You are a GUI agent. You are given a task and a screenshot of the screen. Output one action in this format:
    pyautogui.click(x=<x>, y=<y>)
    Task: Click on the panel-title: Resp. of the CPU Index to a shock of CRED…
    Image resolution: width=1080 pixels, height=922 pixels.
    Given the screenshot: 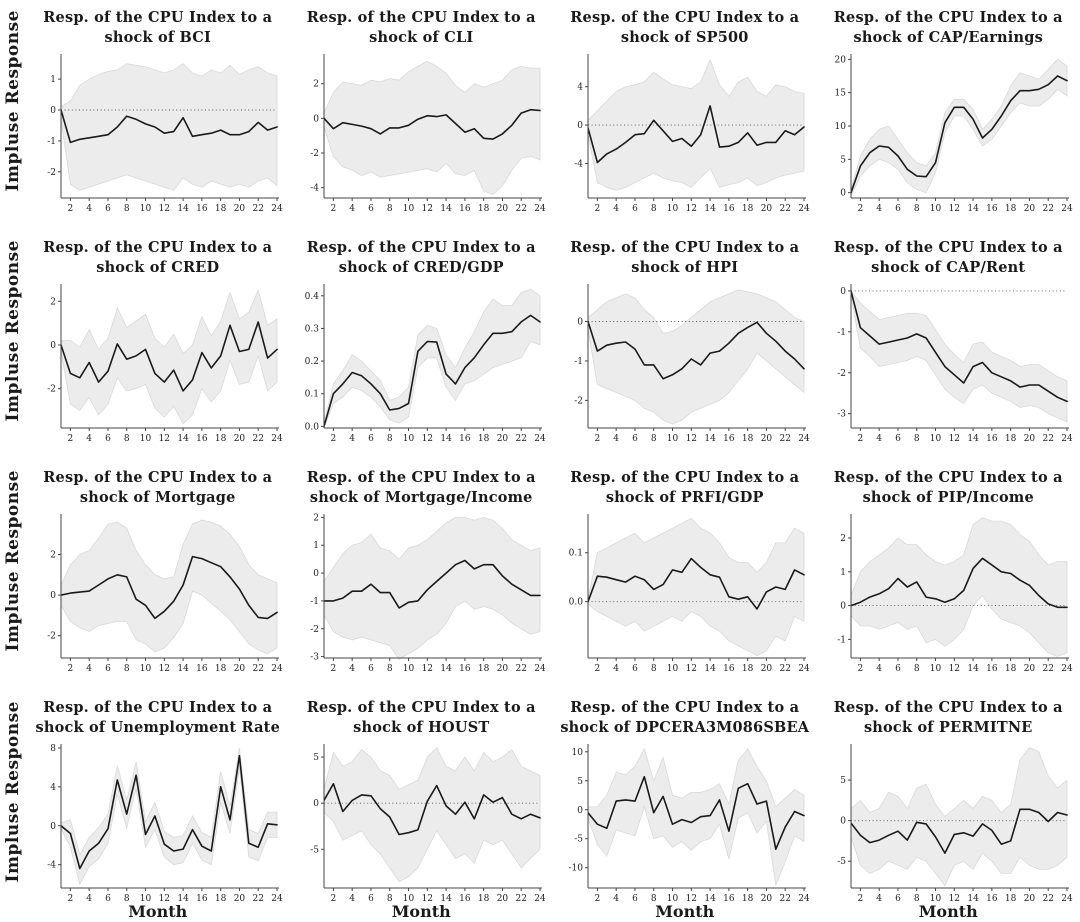 What is the action you would take?
    pyautogui.click(x=421, y=257)
    